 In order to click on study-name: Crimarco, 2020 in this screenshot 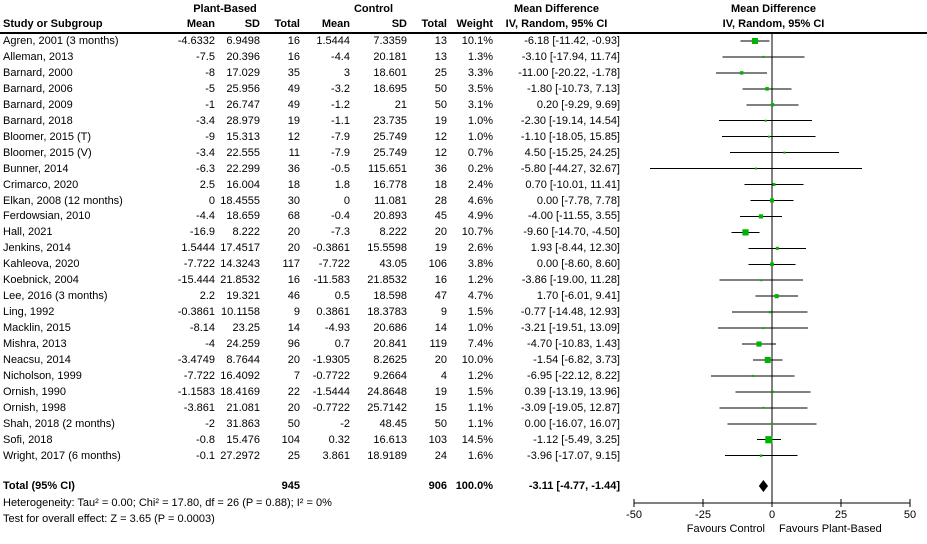, I will do `click(41, 184)`.